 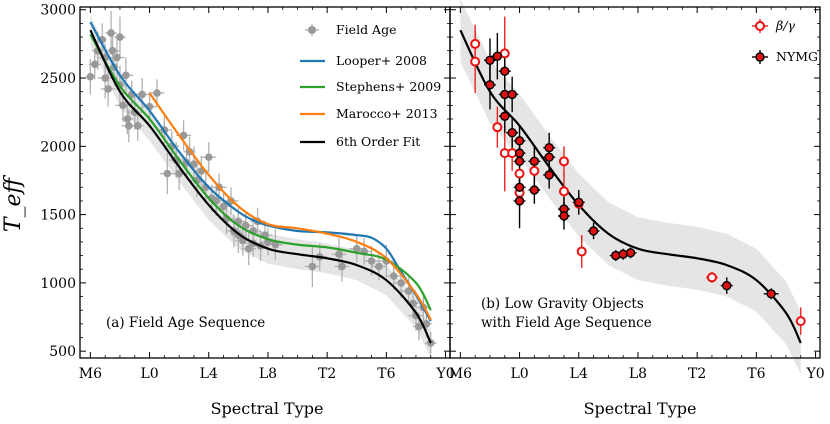 I want to click on legend-label-stephens: Stephens+ 2009, so click(x=388, y=86).